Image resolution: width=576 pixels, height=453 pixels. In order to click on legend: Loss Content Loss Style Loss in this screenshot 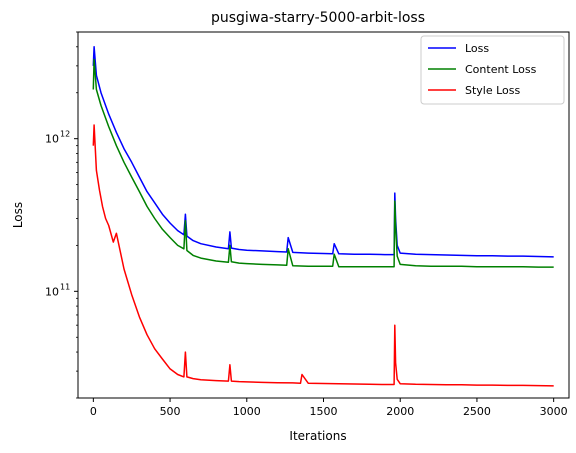, I will do `click(492, 70)`.